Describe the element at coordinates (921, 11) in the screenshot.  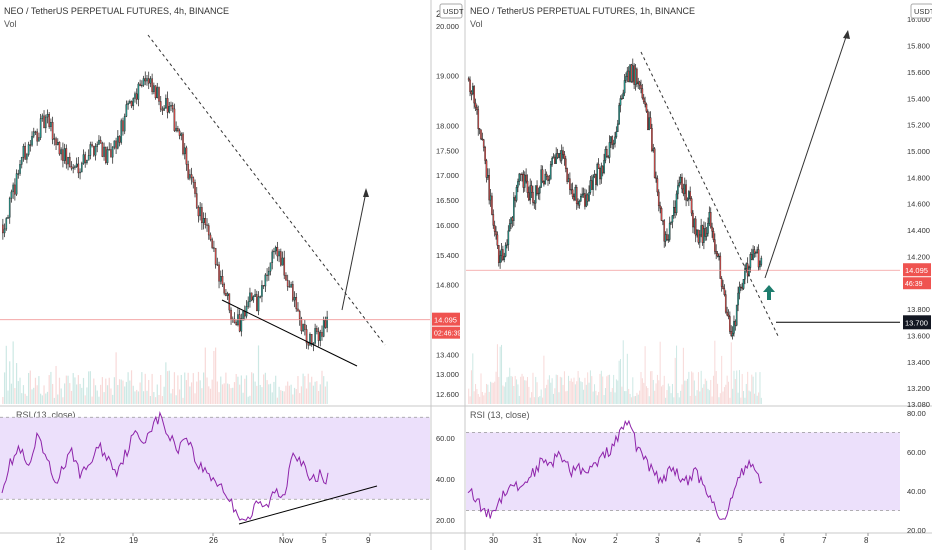
I see `currency-badge` at that location.